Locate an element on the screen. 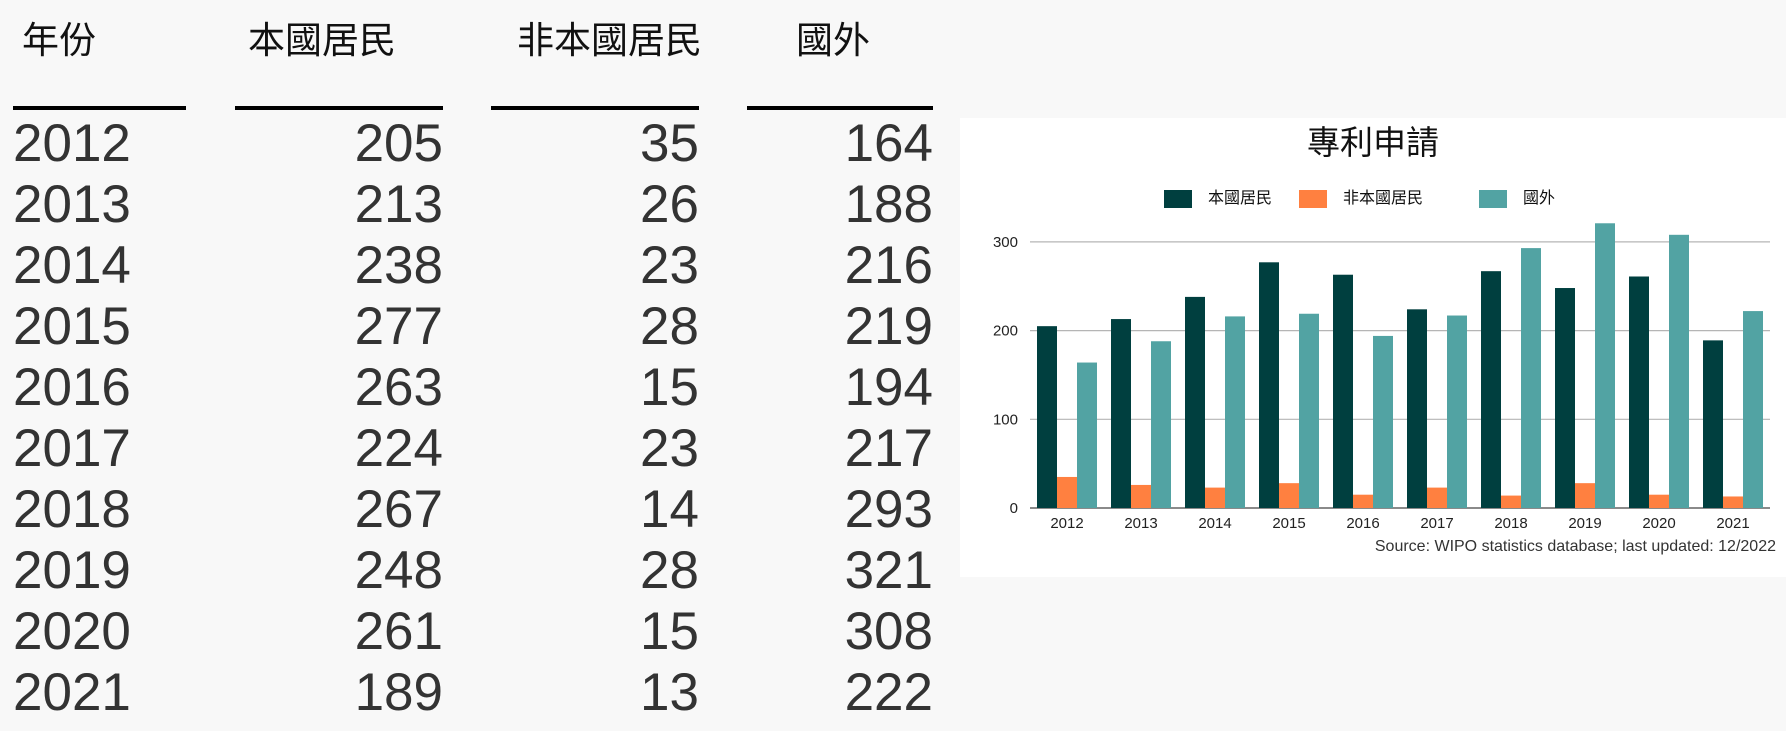 This screenshot has height=731, width=1786. table-cell-year: 2016 is located at coordinates (72, 387).